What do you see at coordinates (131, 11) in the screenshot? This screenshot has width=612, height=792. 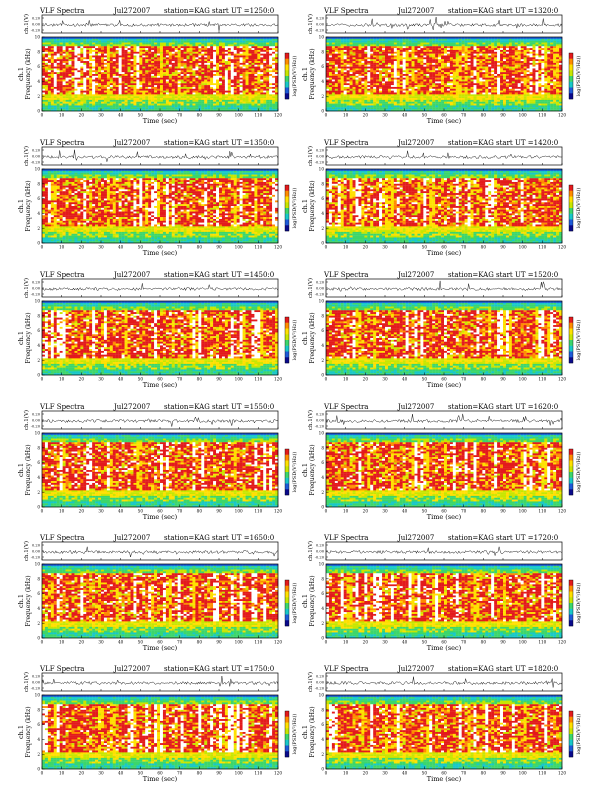 I see `panel-date: Jul272007` at bounding box center [131, 11].